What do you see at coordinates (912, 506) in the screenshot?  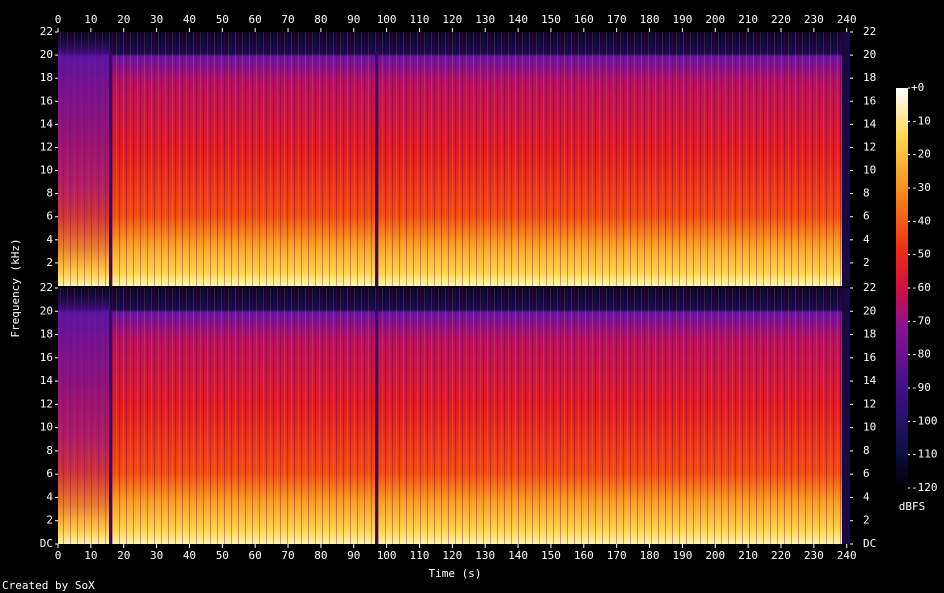 I see `colorbar-label: dBFS` at bounding box center [912, 506].